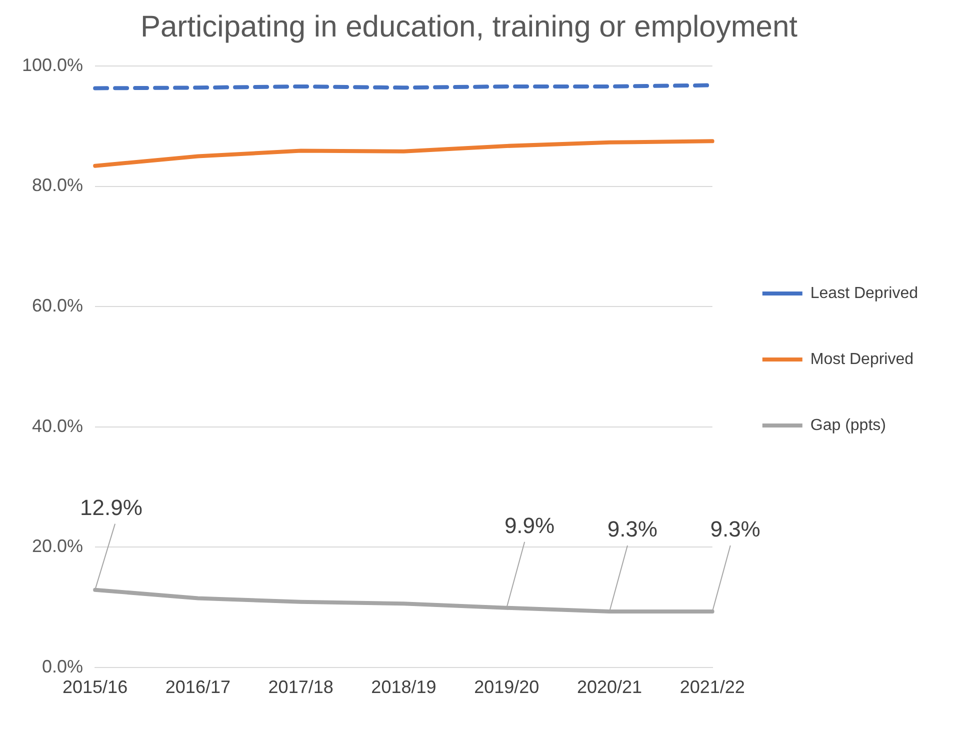 This screenshot has height=749, width=958. I want to click on x-tick-label: 2016/17, so click(197, 687).